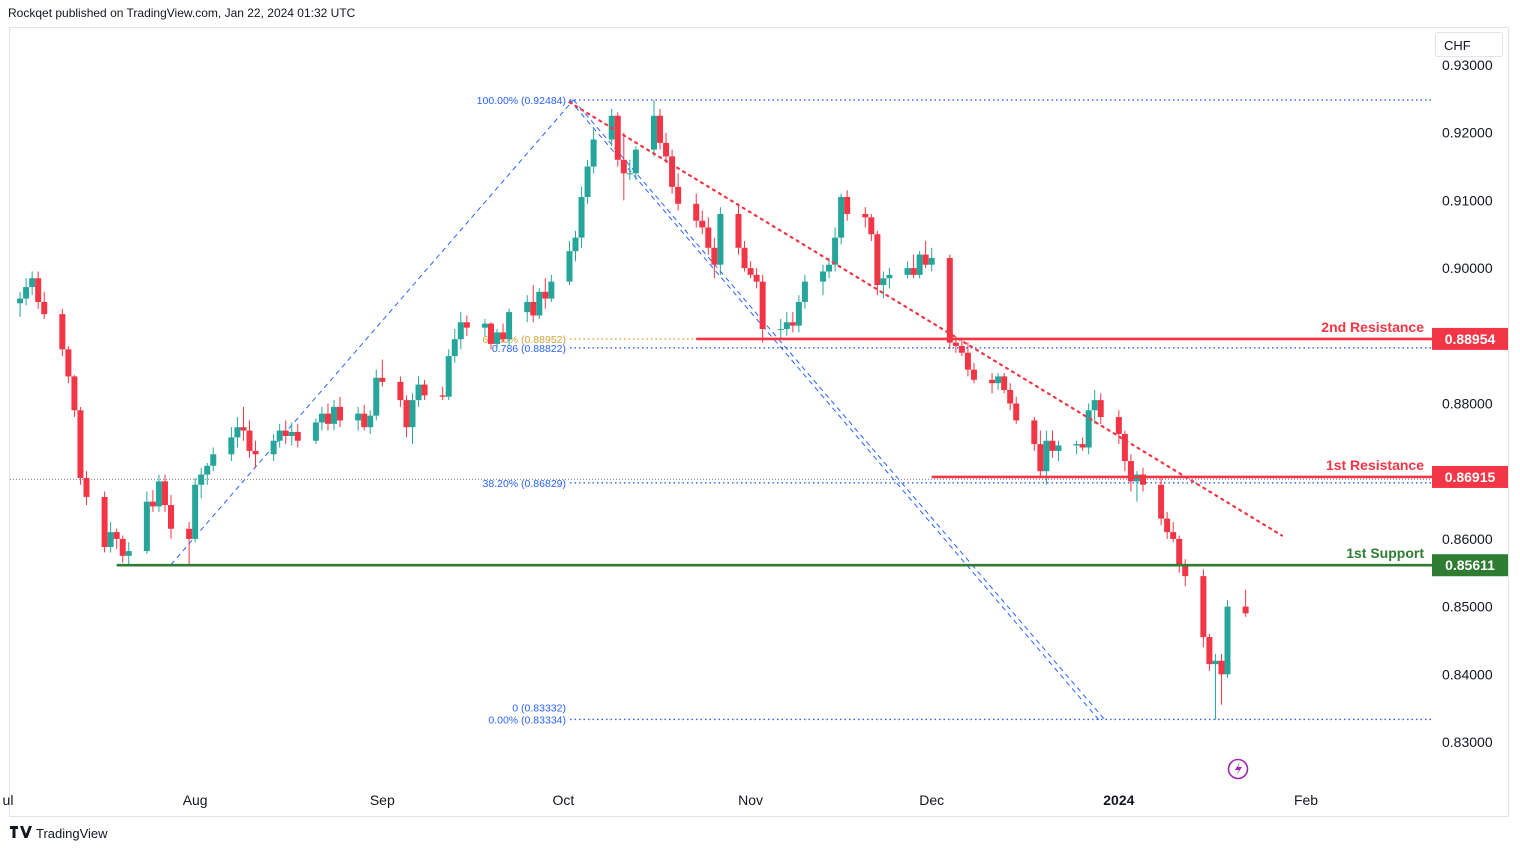 The width and height of the screenshot is (1520, 853). What do you see at coordinates (564, 800) in the screenshot?
I see `x-tick-label: Oct` at bounding box center [564, 800].